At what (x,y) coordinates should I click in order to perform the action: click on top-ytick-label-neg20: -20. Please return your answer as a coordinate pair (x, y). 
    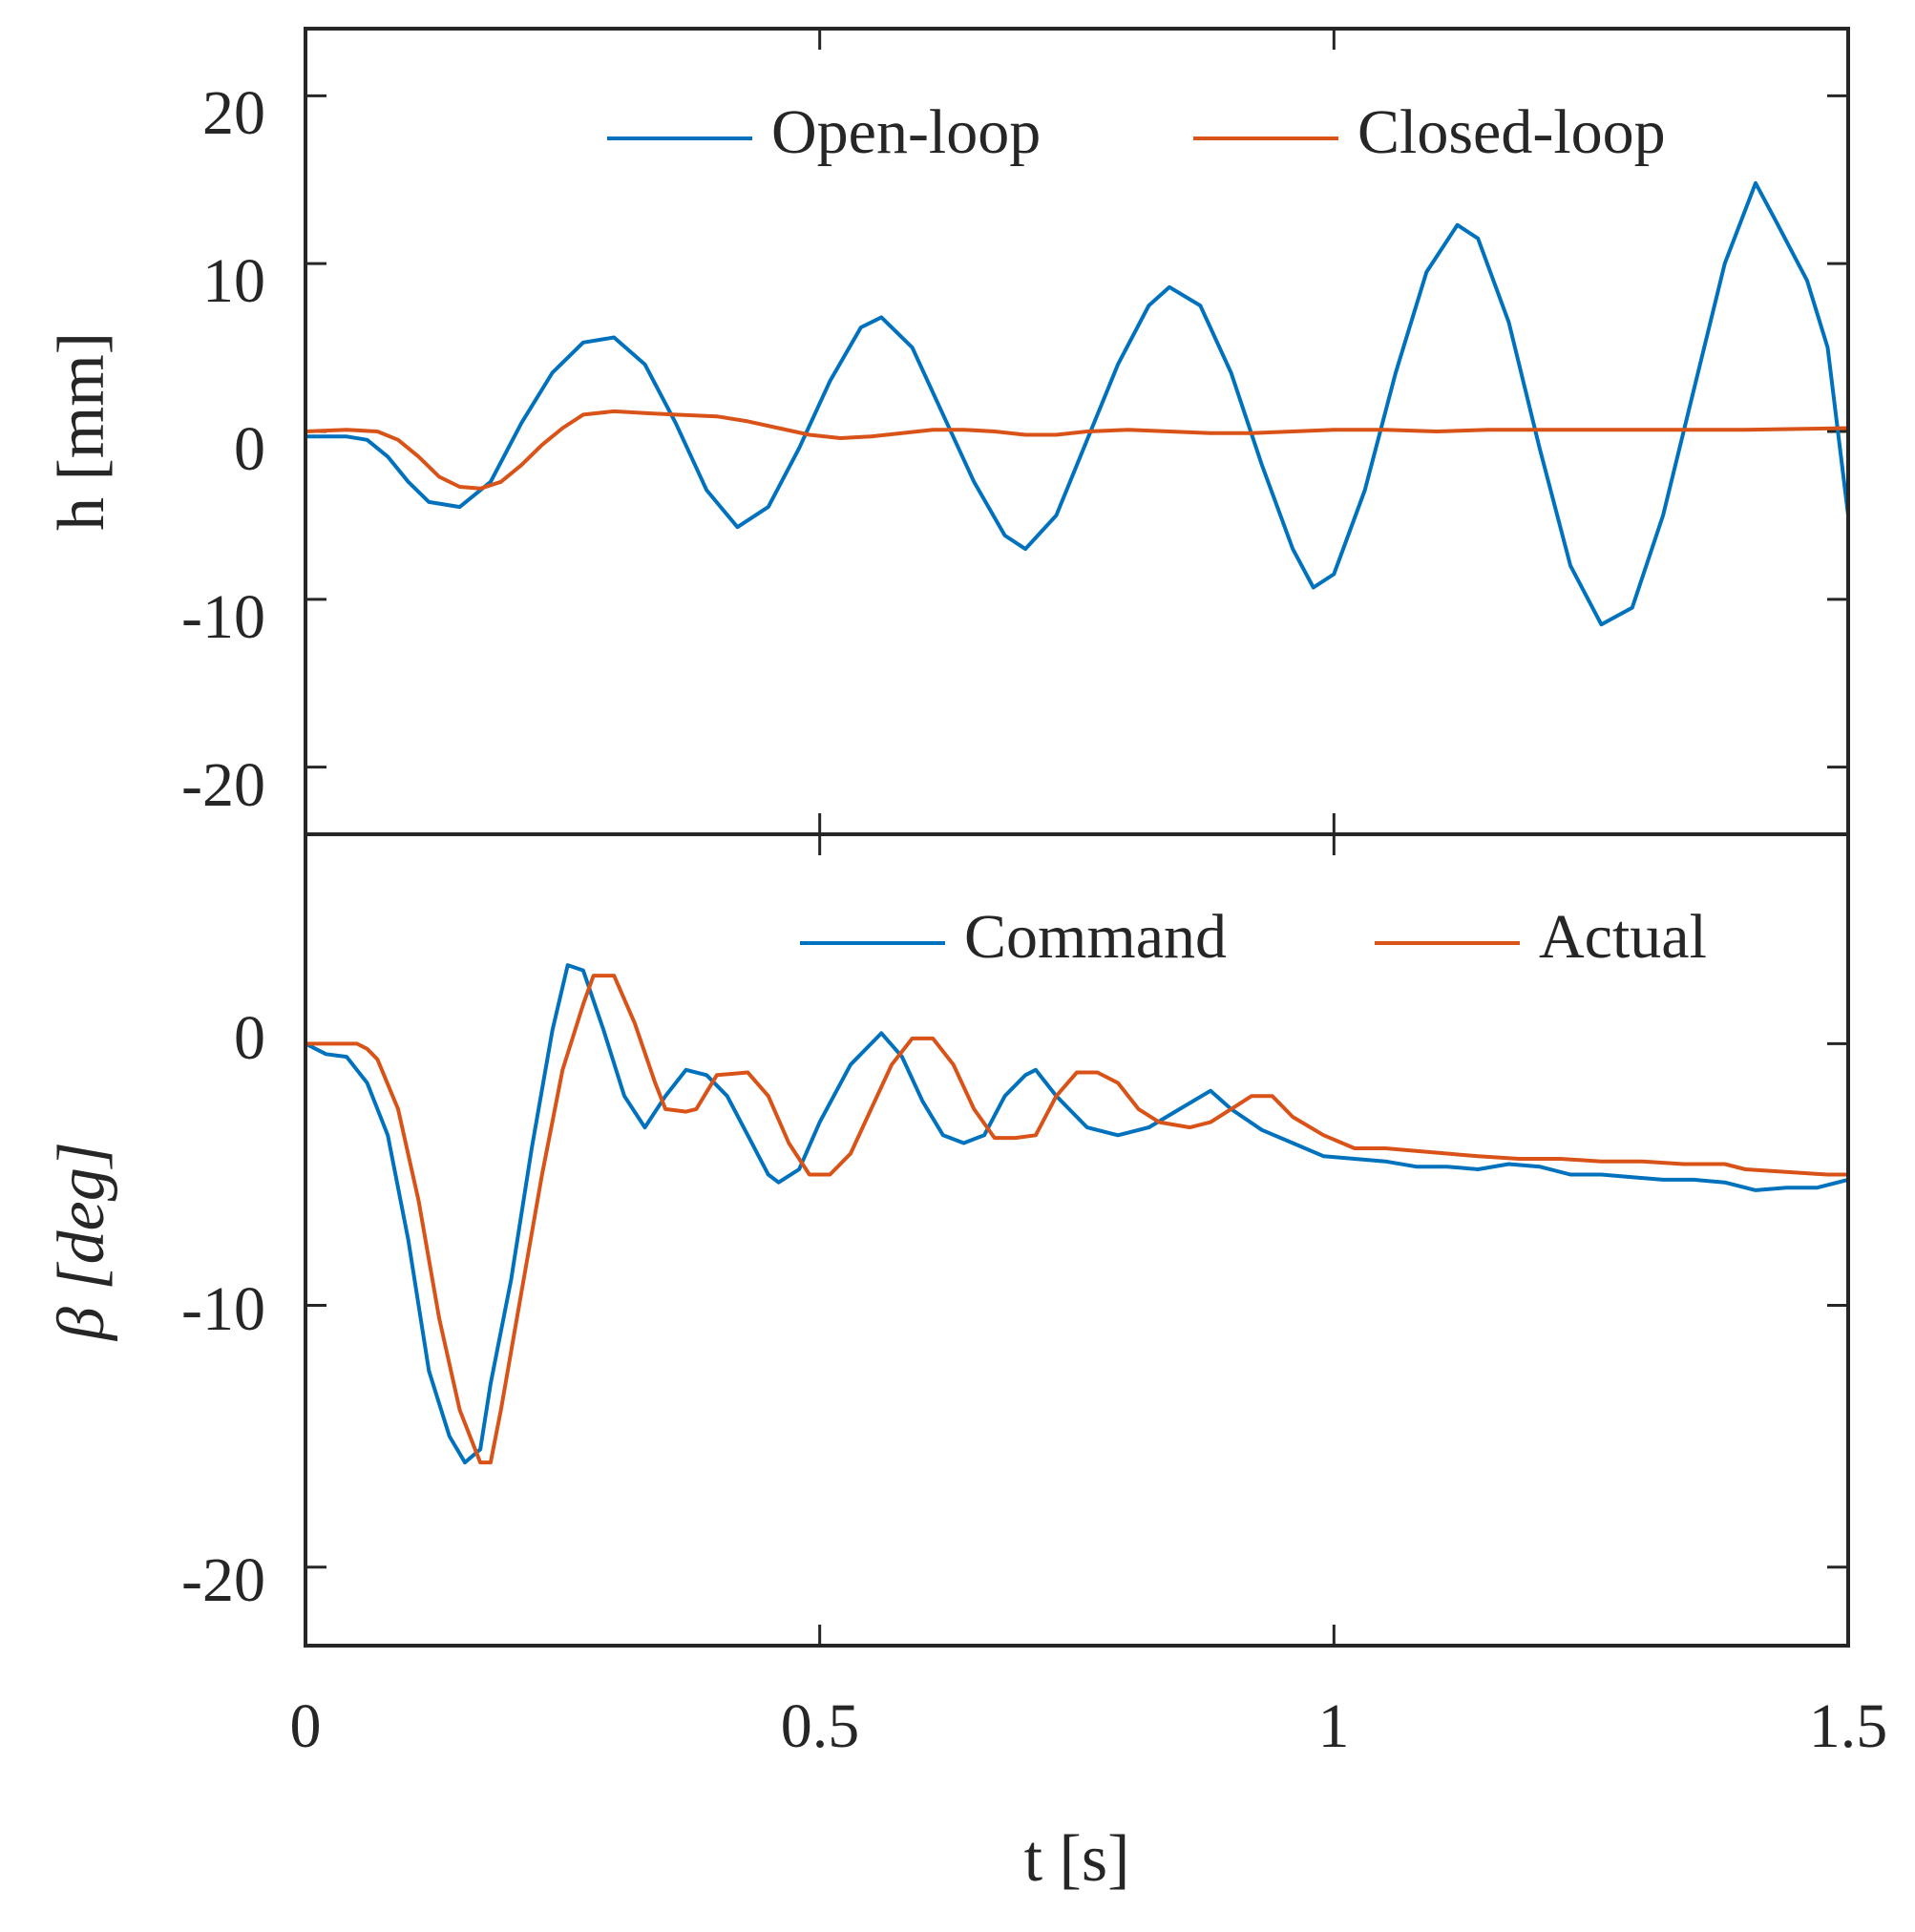
    Looking at the image, I should click on (223, 785).